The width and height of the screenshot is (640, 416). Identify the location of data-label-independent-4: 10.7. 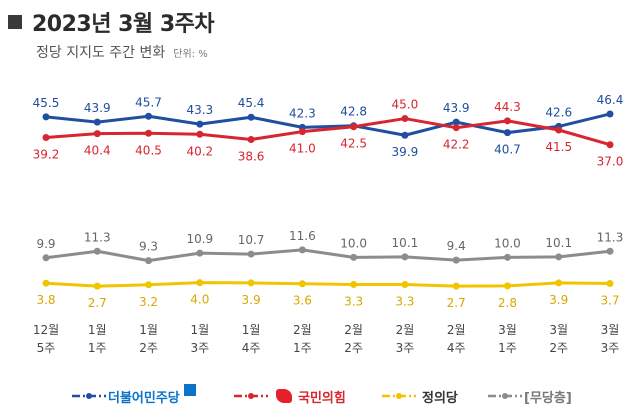
(251, 240).